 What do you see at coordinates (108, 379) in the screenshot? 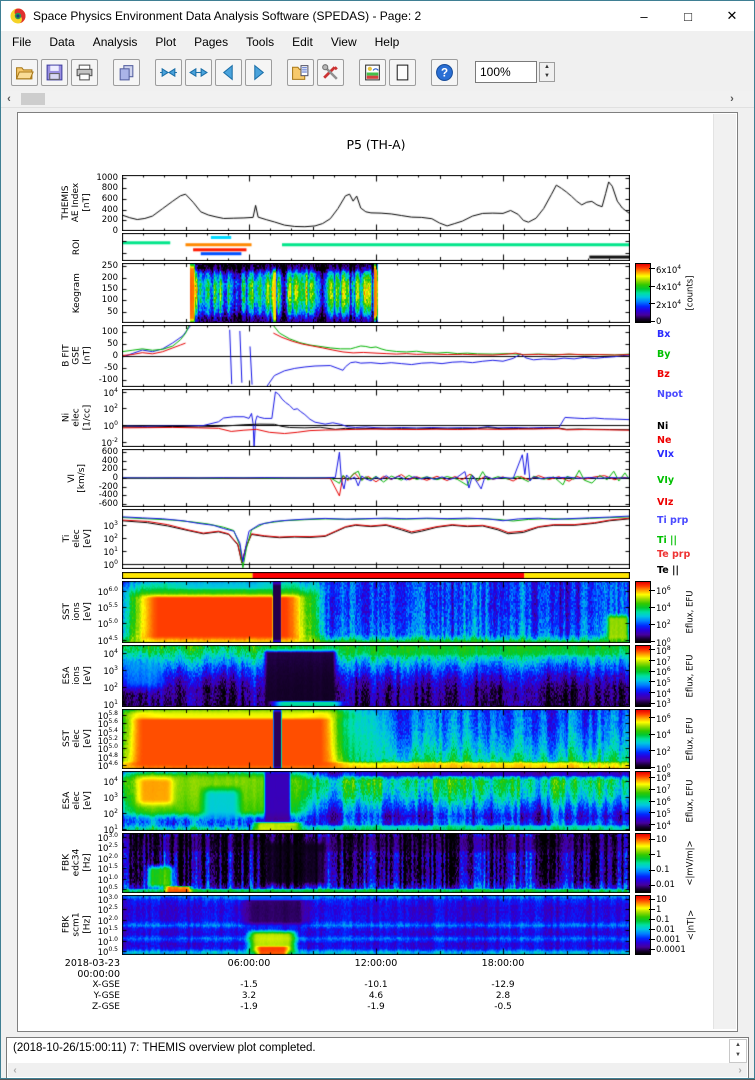
I see `ytick-bfit-4: -100` at bounding box center [108, 379].